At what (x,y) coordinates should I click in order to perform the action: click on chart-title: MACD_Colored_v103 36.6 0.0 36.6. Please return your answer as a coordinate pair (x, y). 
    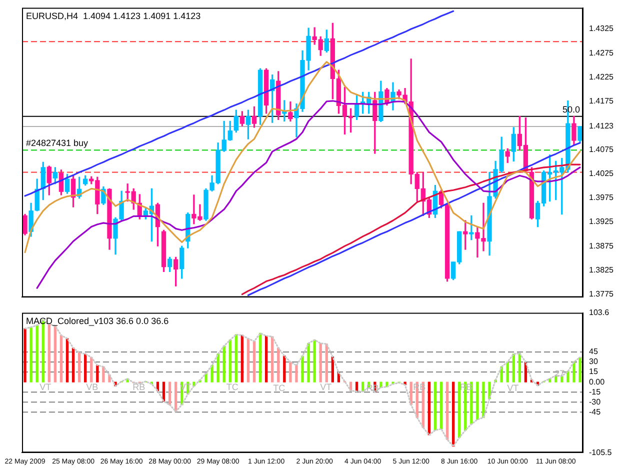
    Looking at the image, I should click on (97, 321).